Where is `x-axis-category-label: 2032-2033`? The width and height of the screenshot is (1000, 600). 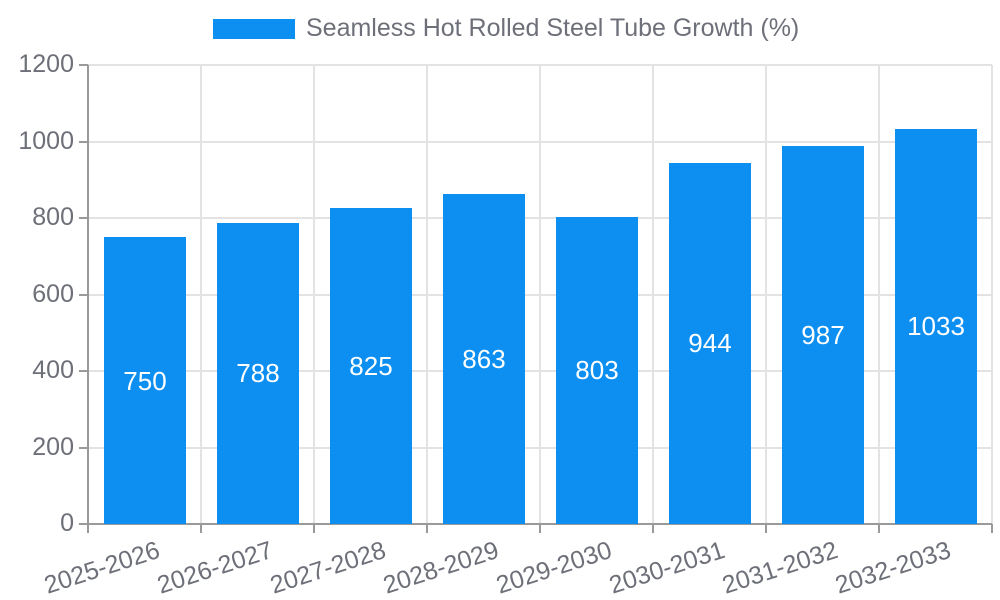
x-axis-category-label: 2032-2033 is located at coordinates (893, 568).